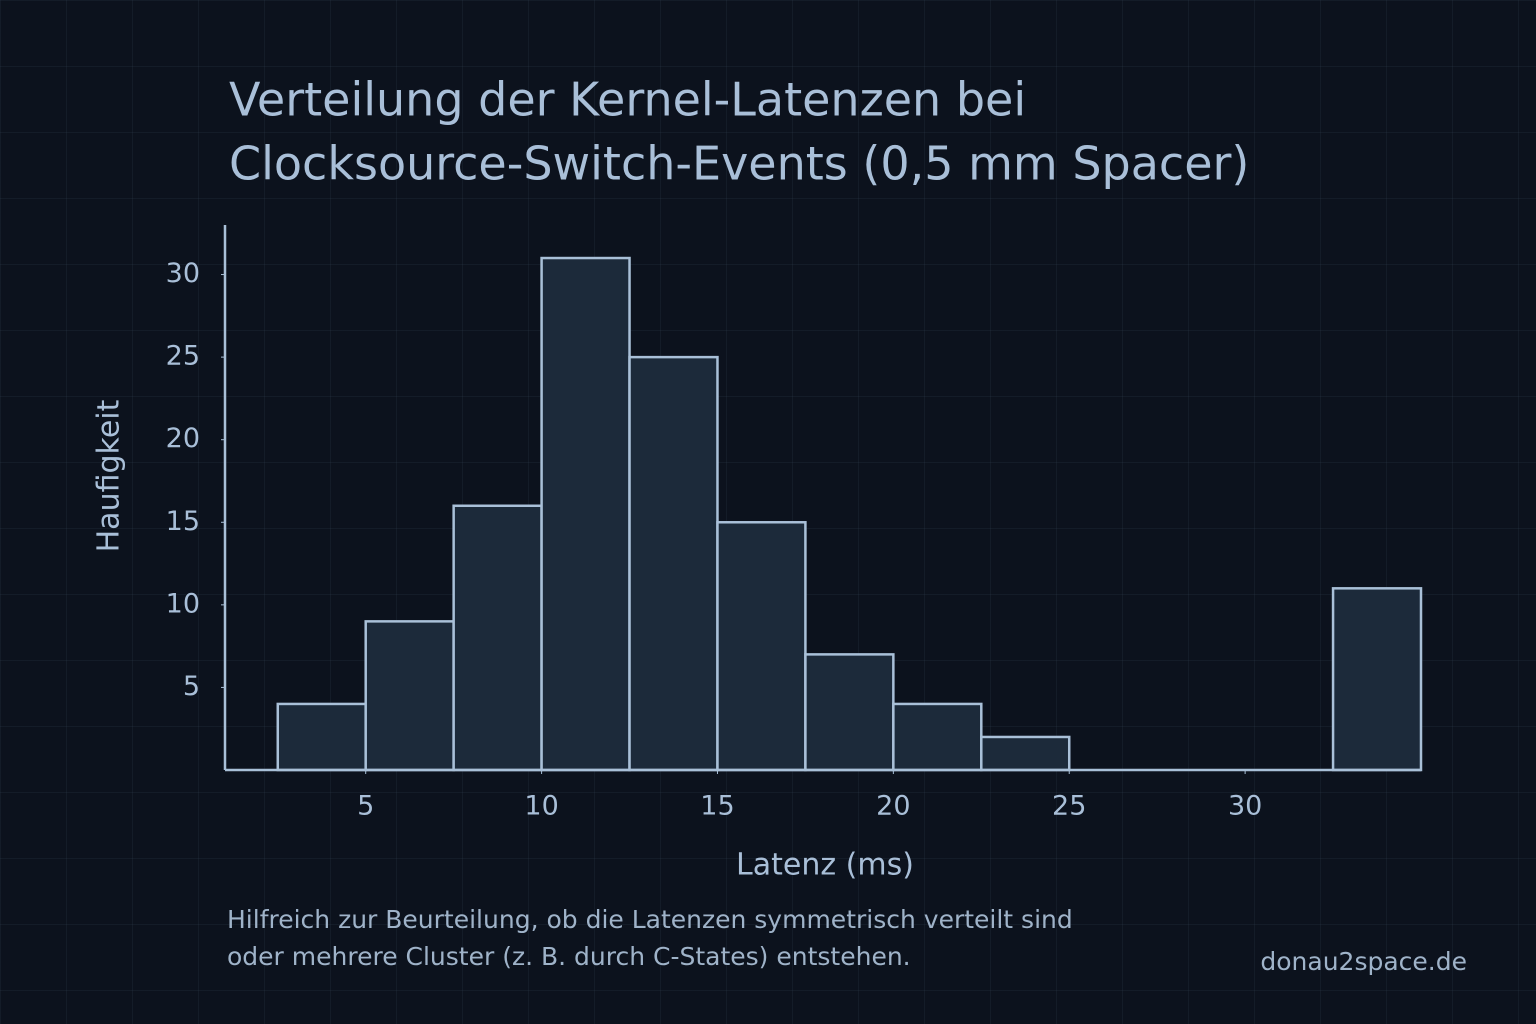  Describe the element at coordinates (893, 806) in the screenshot. I see `x-tick-label: 20` at that location.